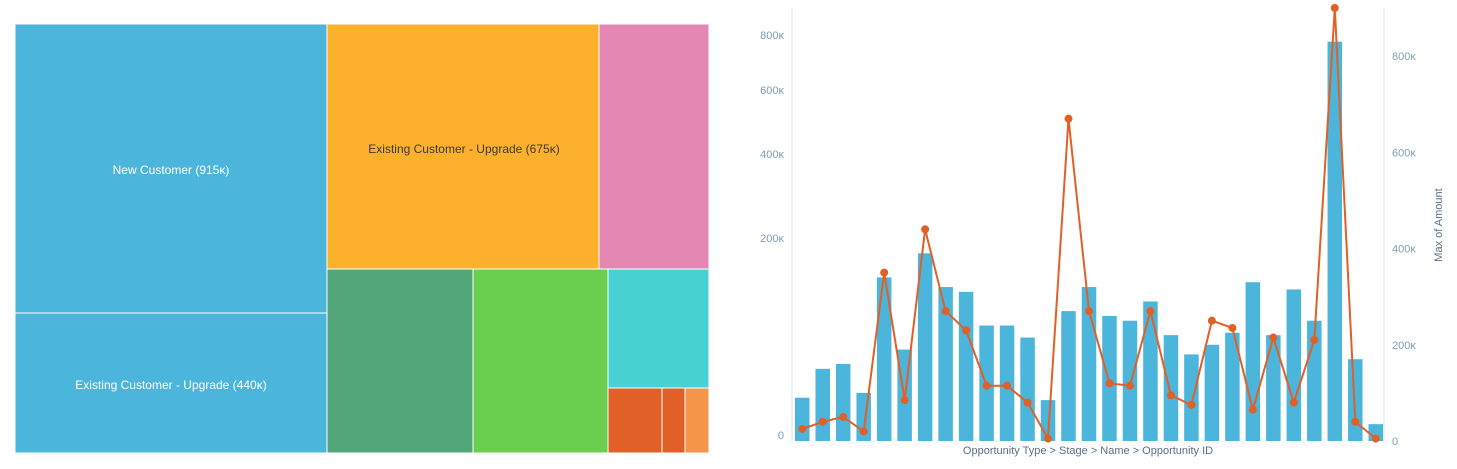  I want to click on left-tick-600k: 600ĸ, so click(772, 91).